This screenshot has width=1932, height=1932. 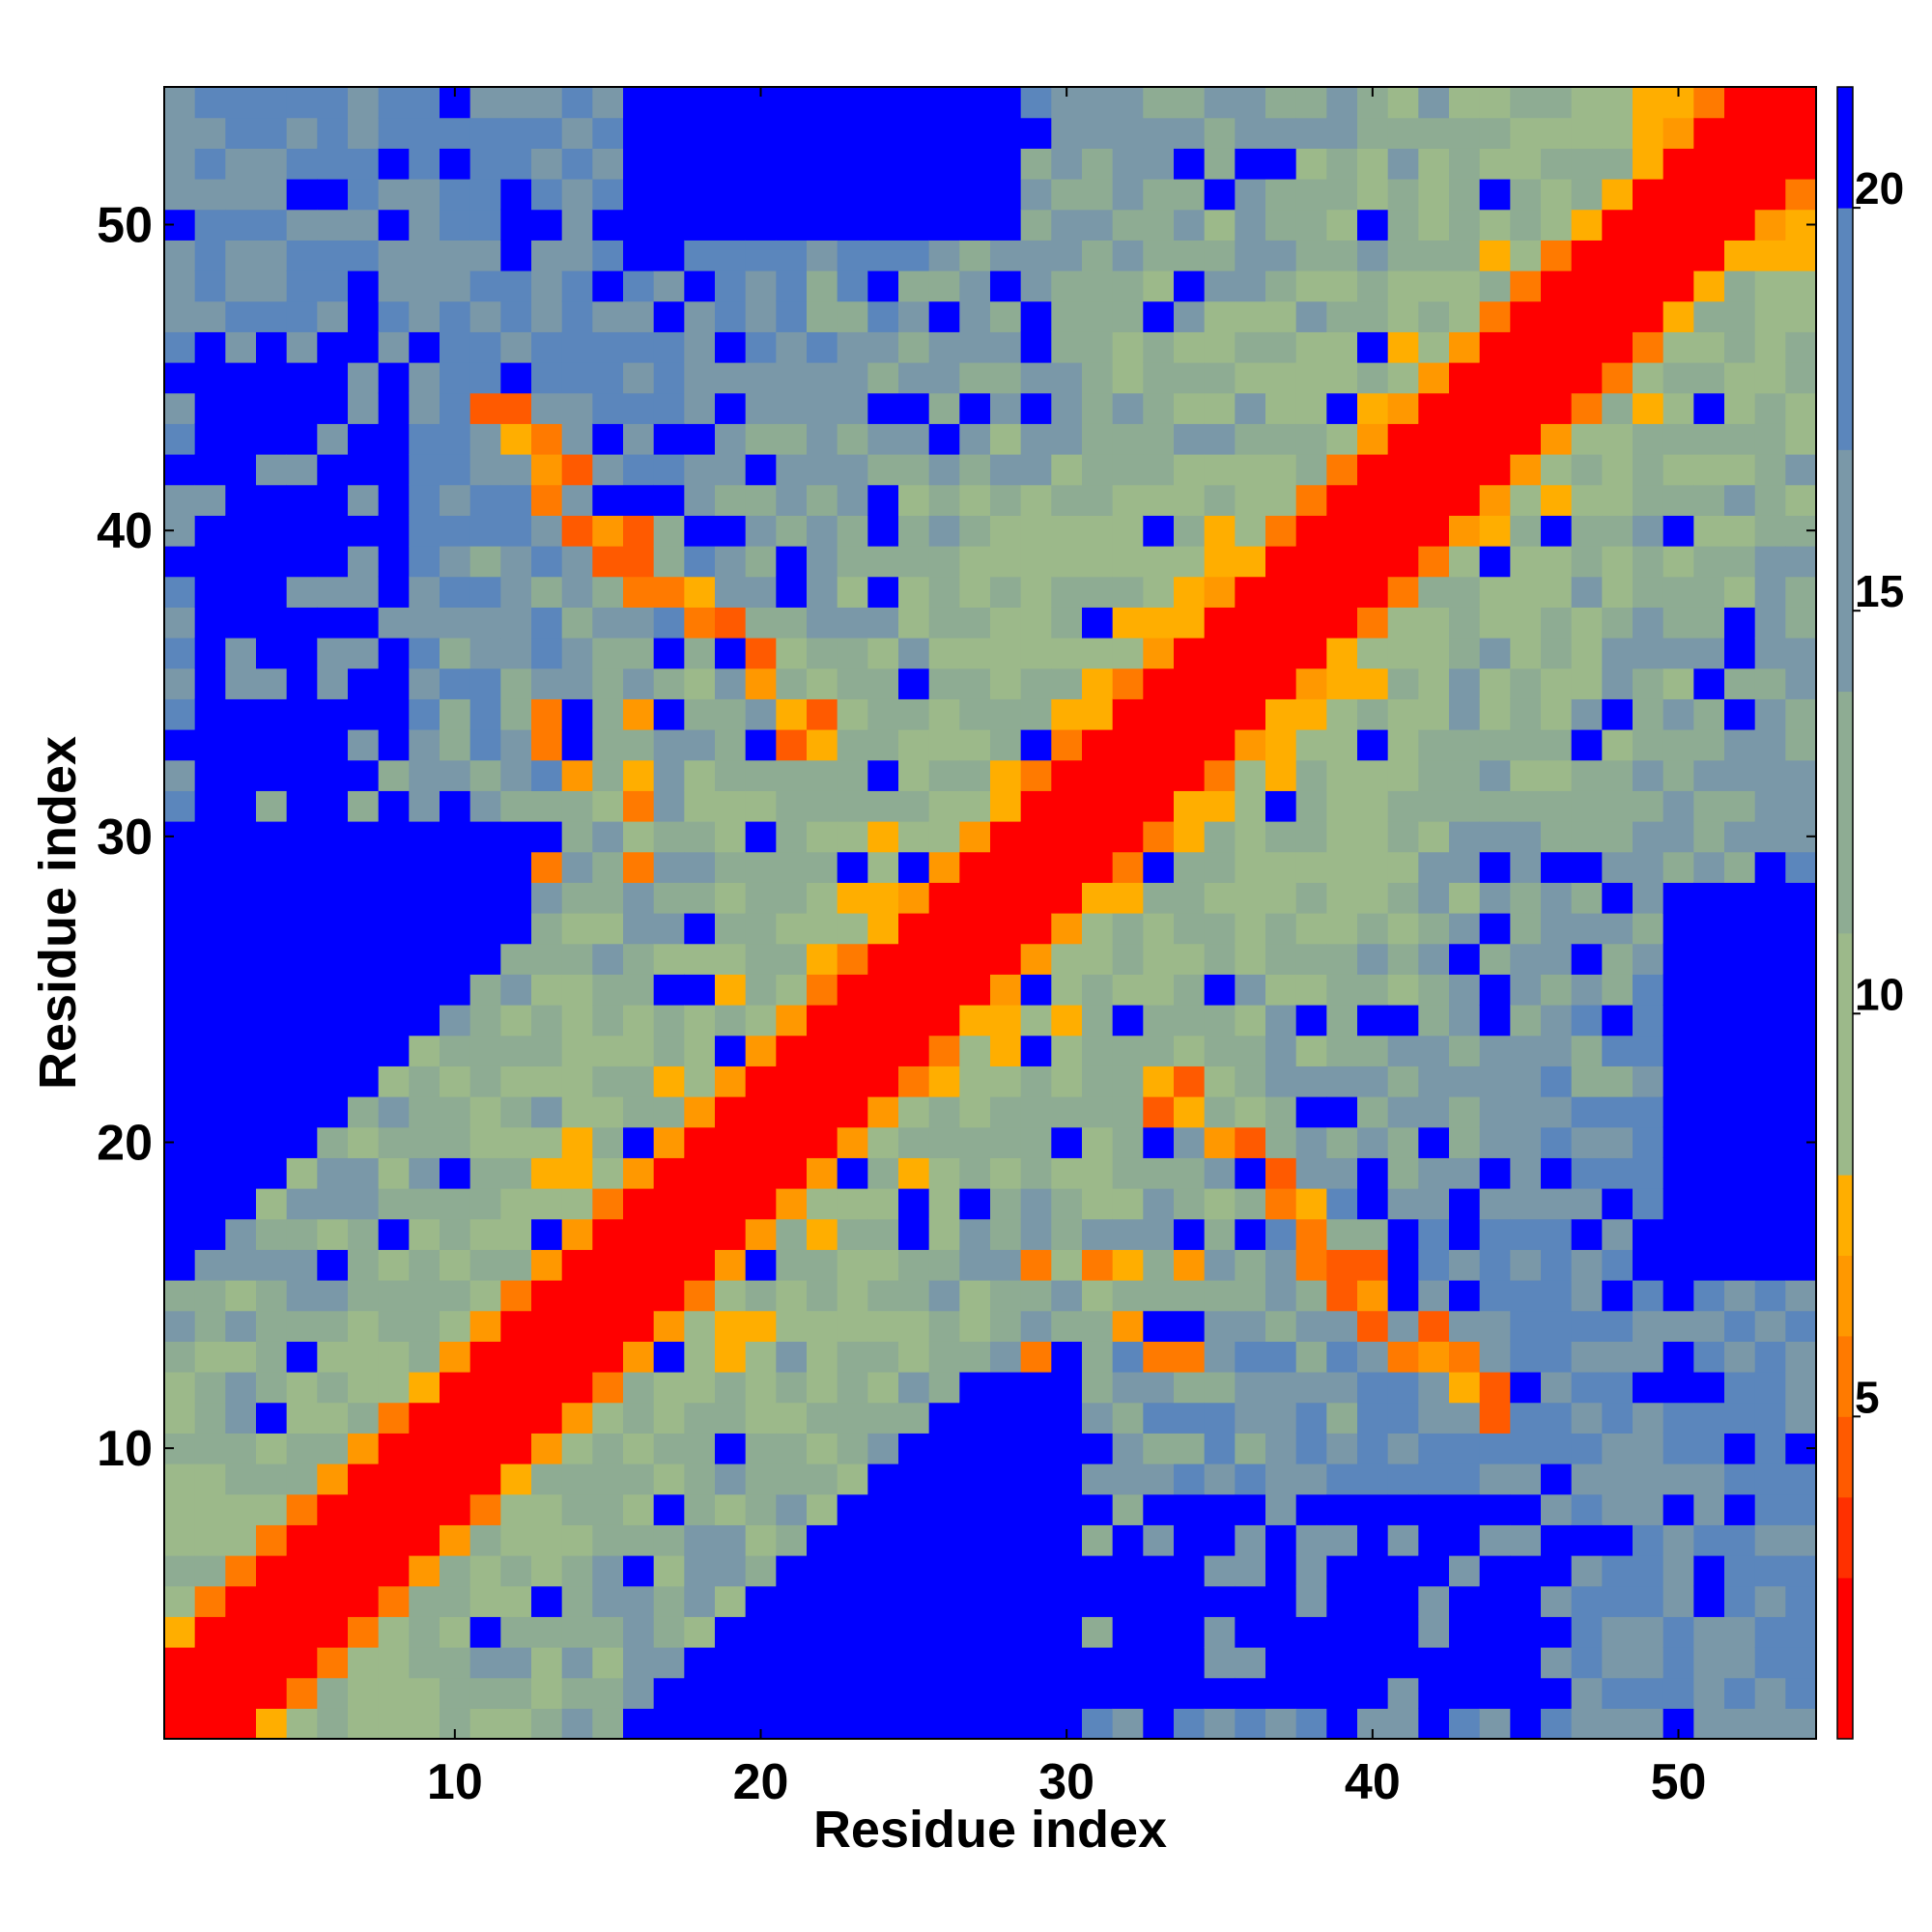 What do you see at coordinates (125, 1449) in the screenshot?
I see `y-tick-label: 10` at bounding box center [125, 1449].